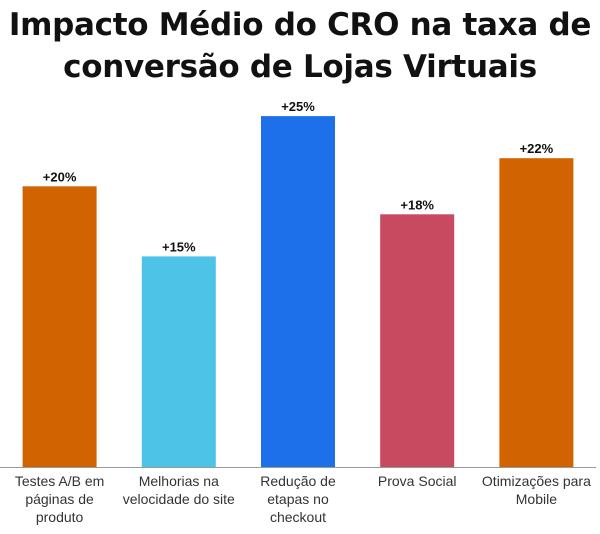  I want to click on category-label-1: Testes A/B em páginas de produto, so click(59, 499).